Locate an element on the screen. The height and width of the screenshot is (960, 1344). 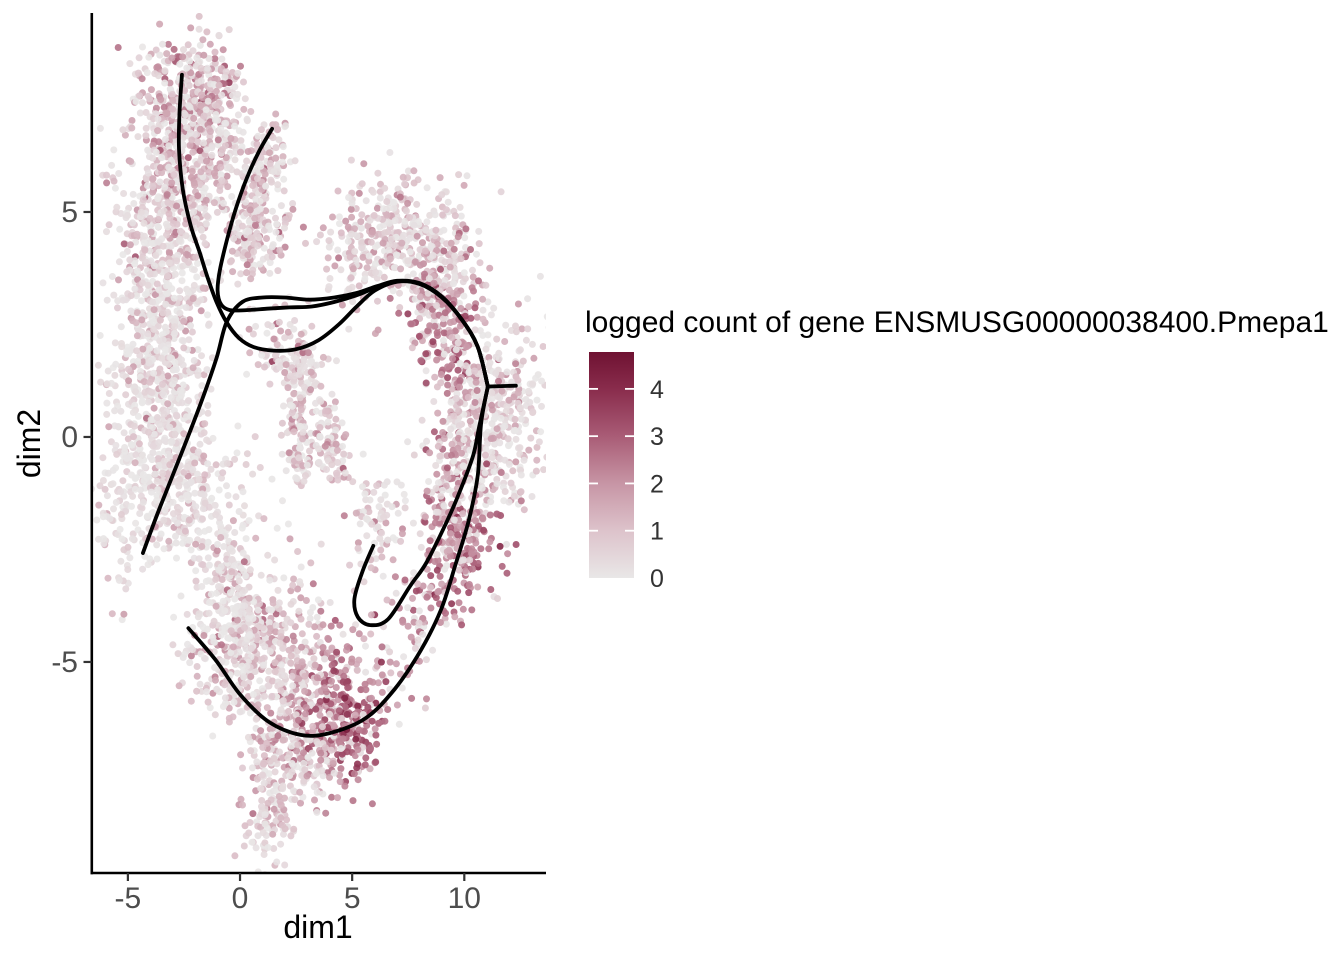
x-tick-label: -5 is located at coordinates (128, 898).